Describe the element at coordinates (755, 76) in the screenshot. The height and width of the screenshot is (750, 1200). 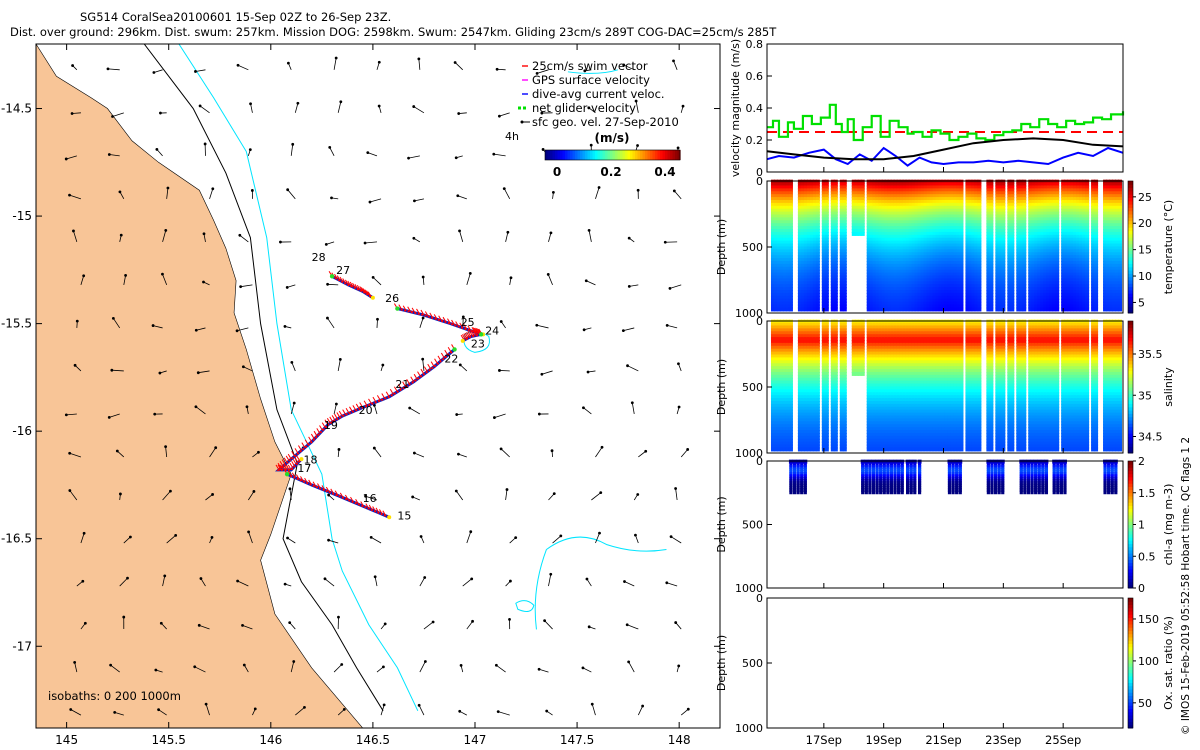
I see `vel-y-tick-label: 0.6` at that location.